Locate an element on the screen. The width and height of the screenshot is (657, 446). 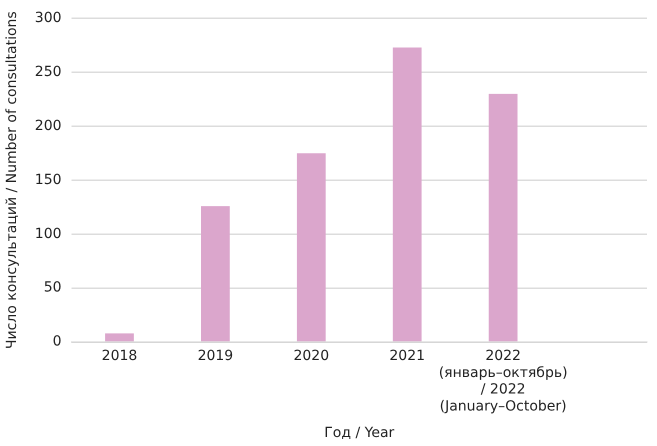
x-tick-label: 2022 (январь–октябрь) / 2022 (January–October) is located at coordinates (503, 381).